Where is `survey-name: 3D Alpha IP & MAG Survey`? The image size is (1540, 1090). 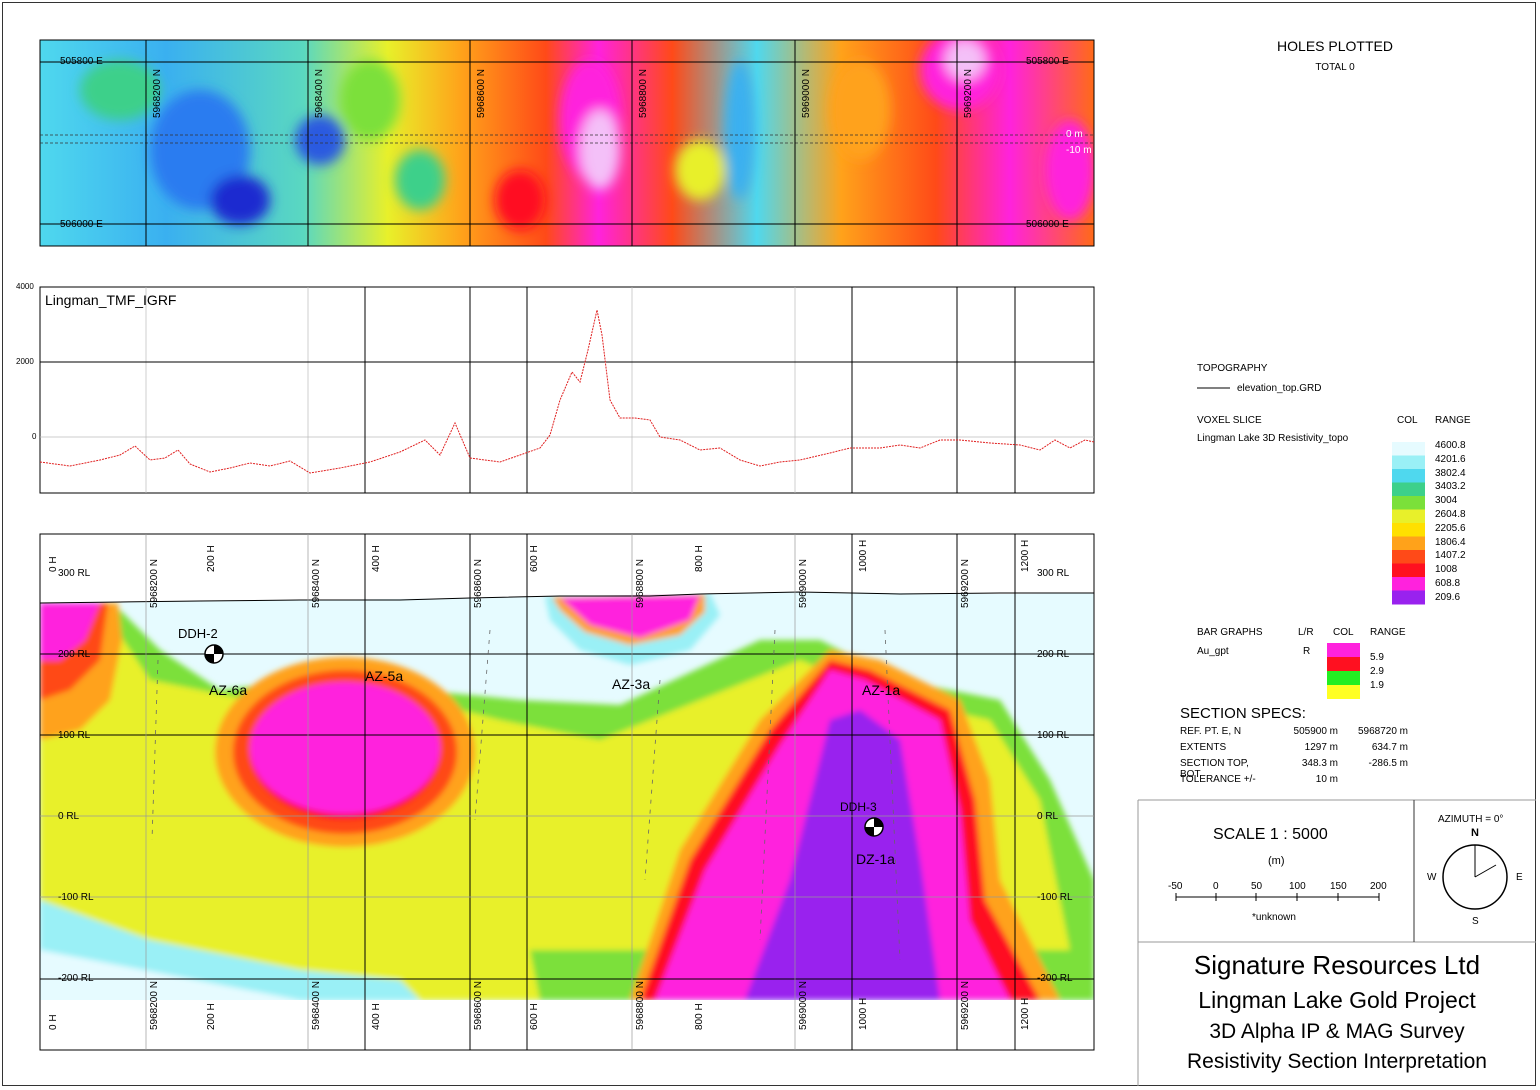
survey-name: 3D Alpha IP & MAG Survey is located at coordinates (1337, 1031).